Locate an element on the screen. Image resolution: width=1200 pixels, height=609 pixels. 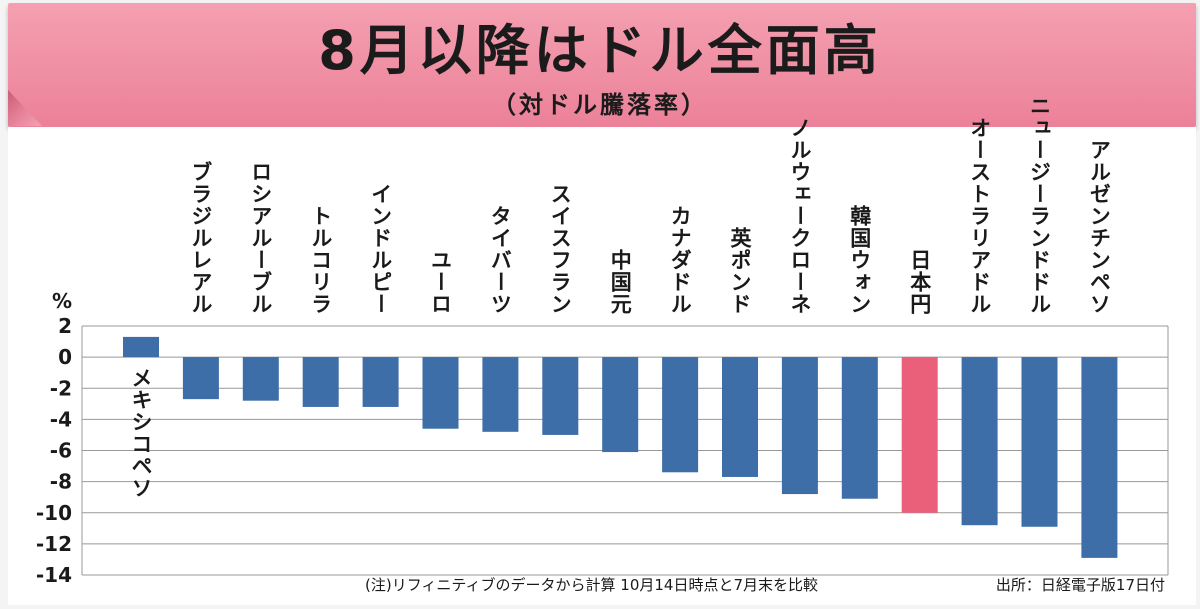
category-label: 英ポンド is located at coordinates (740, 271).